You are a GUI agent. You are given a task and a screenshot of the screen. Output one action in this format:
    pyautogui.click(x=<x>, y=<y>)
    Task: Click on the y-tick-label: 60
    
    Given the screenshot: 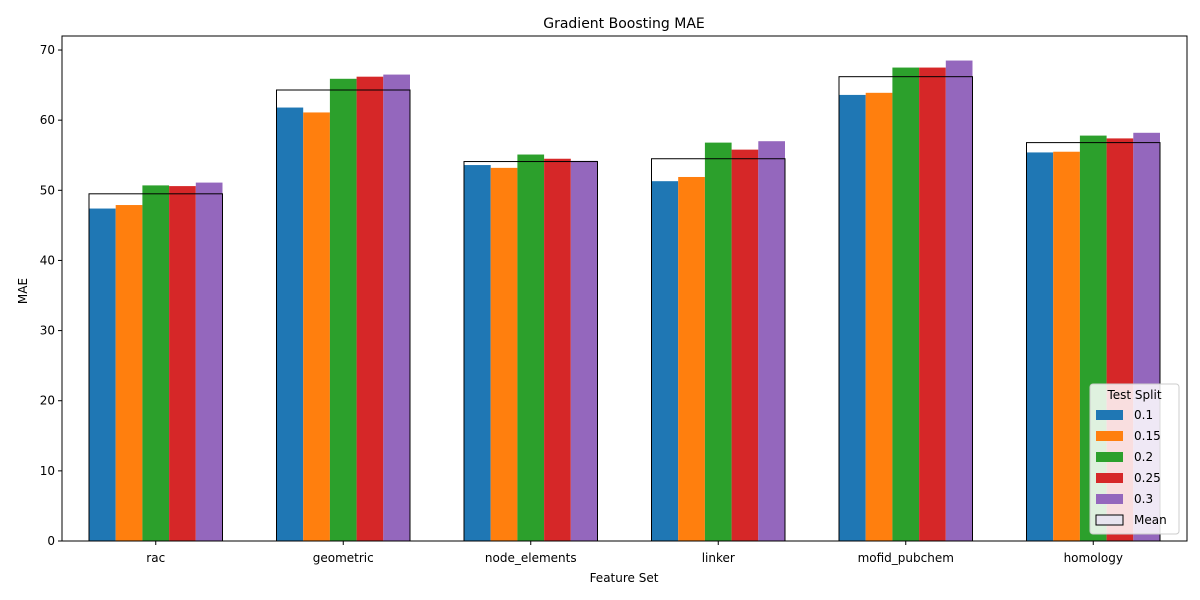 What is the action you would take?
    pyautogui.click(x=47, y=120)
    